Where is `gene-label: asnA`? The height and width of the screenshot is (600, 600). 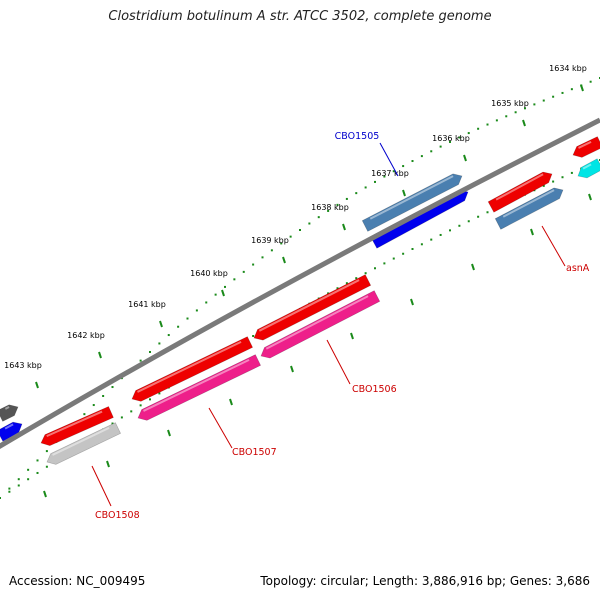 gene-label: asnA is located at coordinates (578, 268).